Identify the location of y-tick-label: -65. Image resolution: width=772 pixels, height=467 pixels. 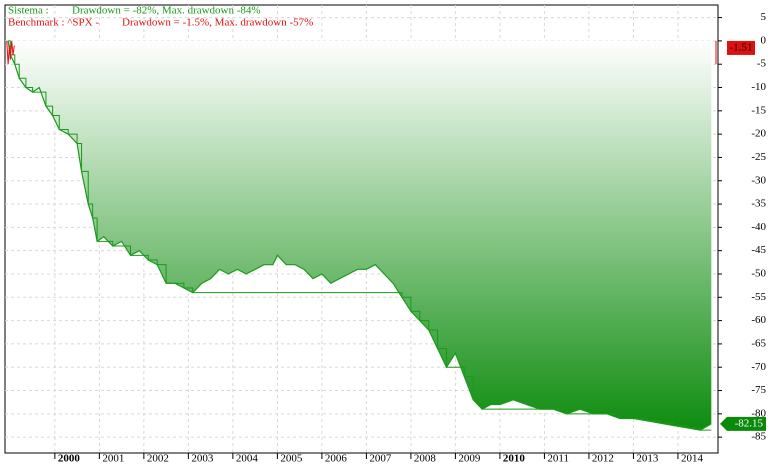
(758, 343).